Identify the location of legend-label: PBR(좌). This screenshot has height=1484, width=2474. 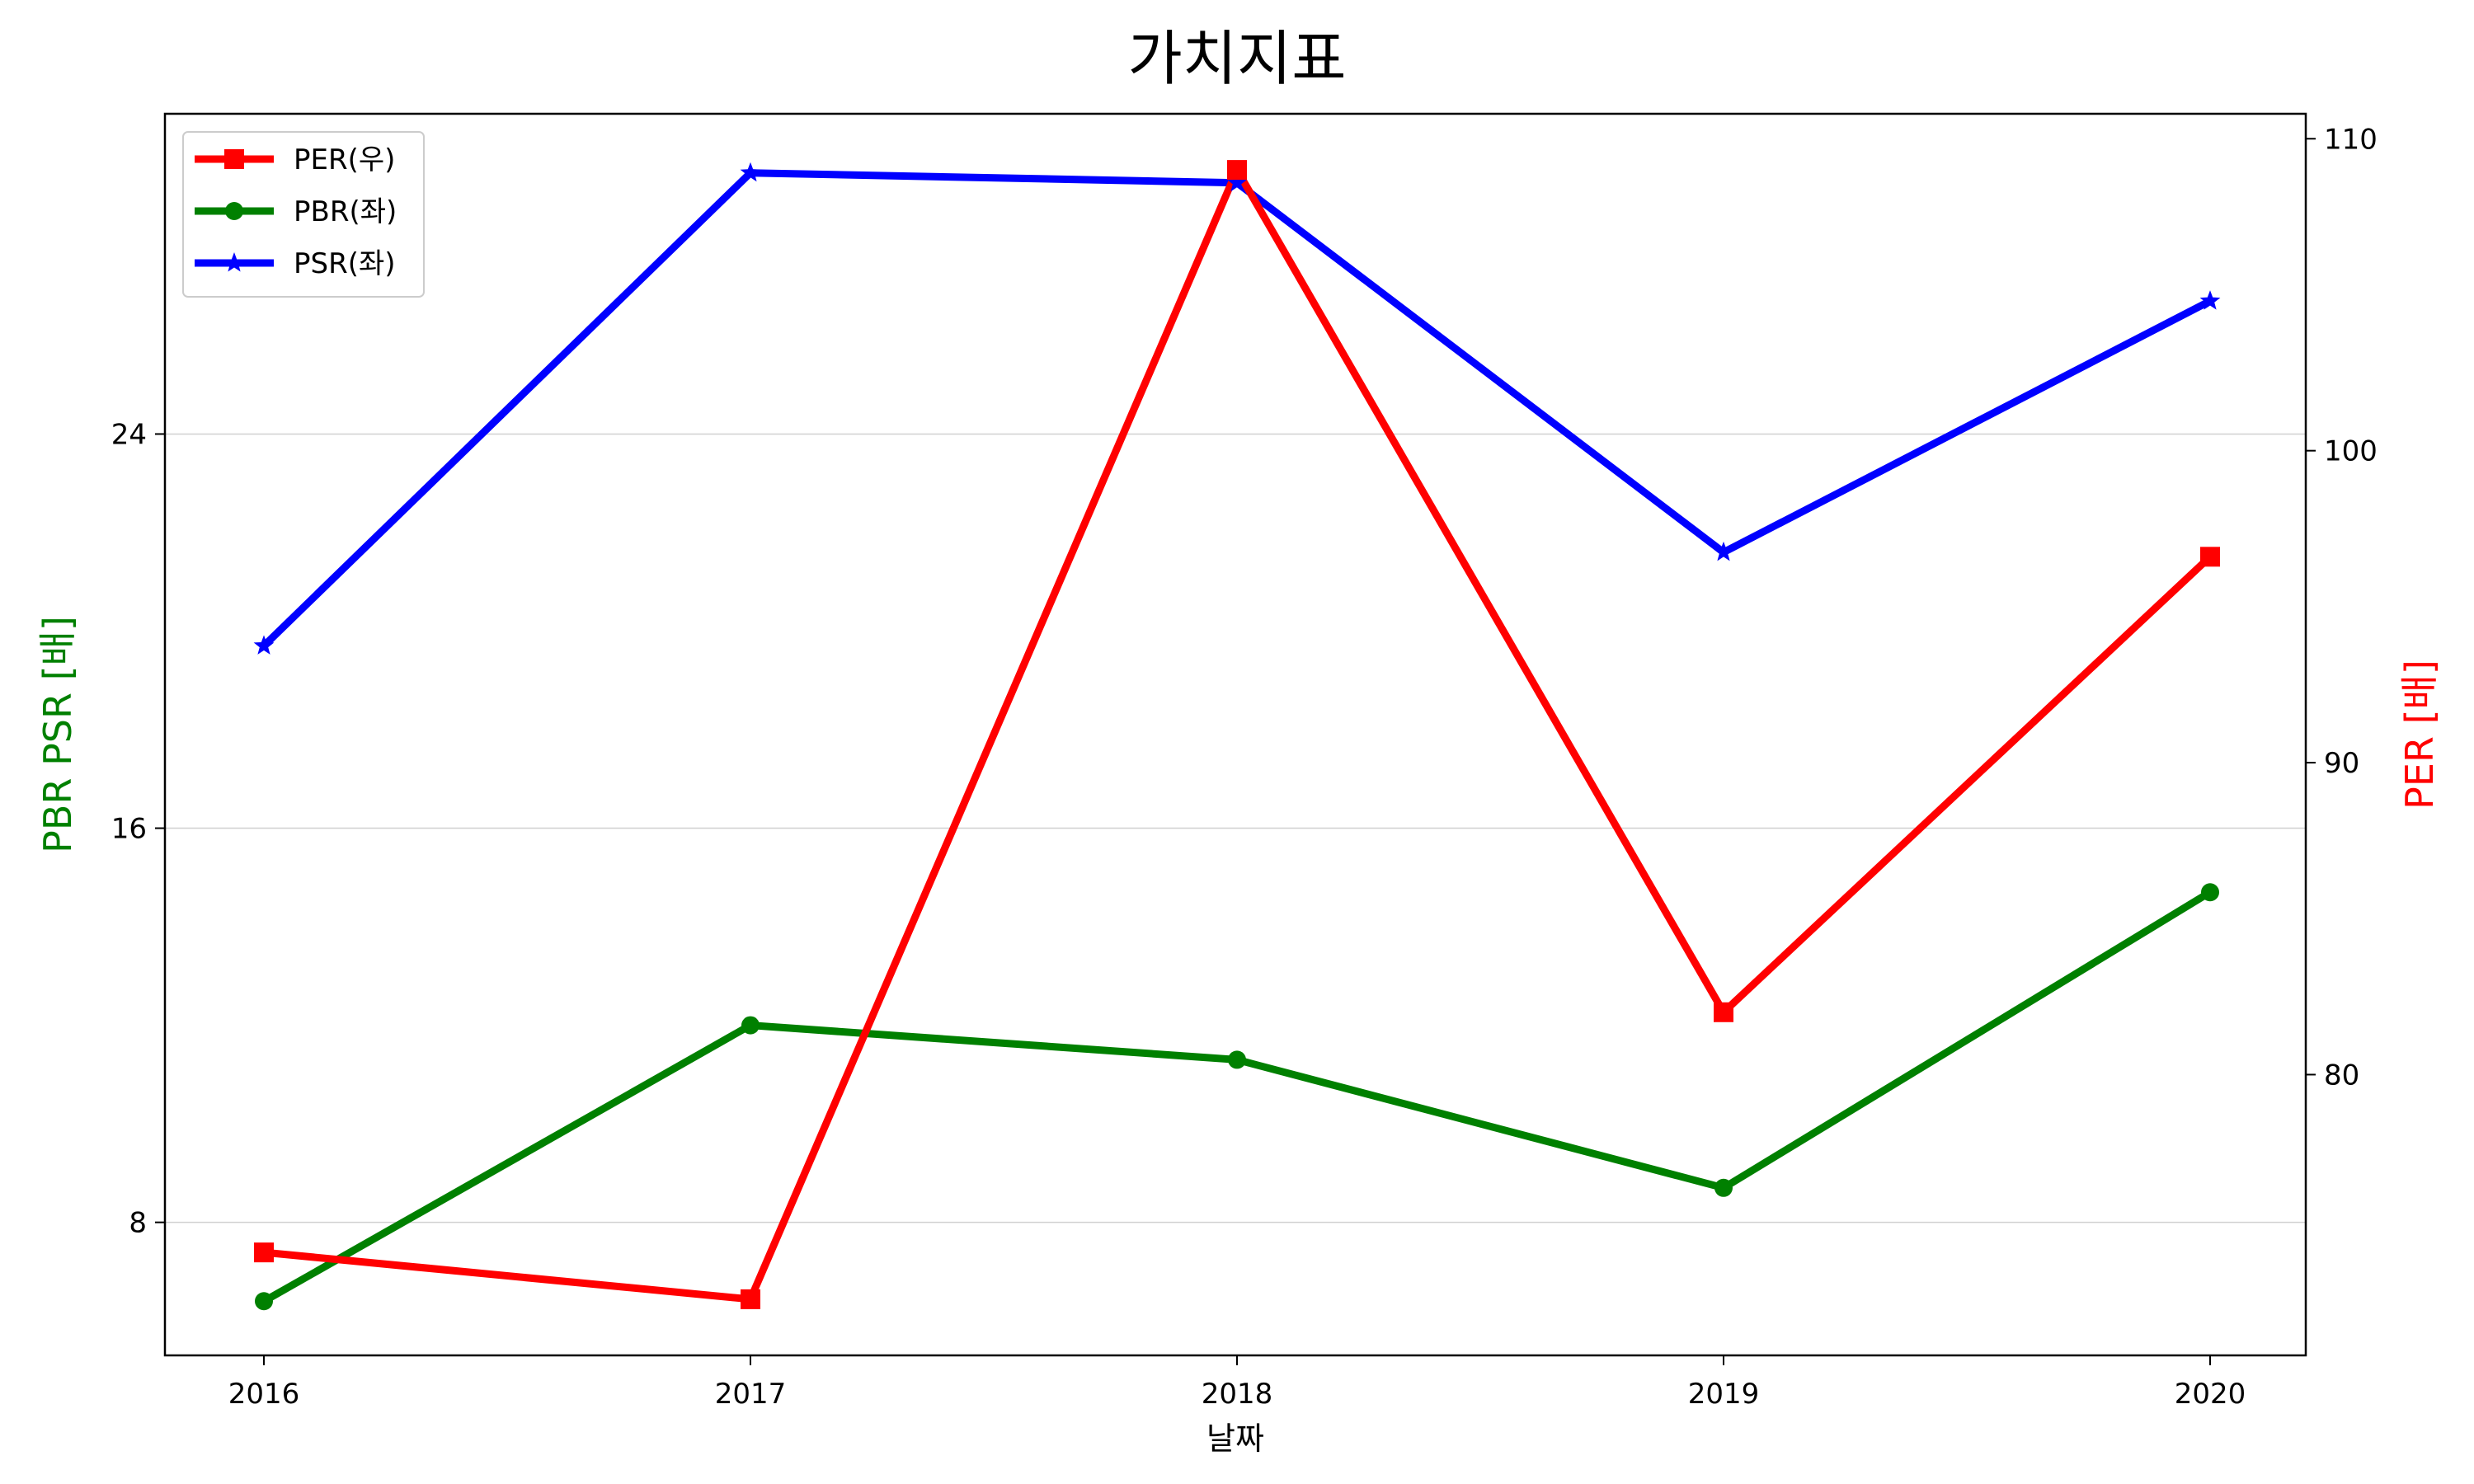
(345, 212).